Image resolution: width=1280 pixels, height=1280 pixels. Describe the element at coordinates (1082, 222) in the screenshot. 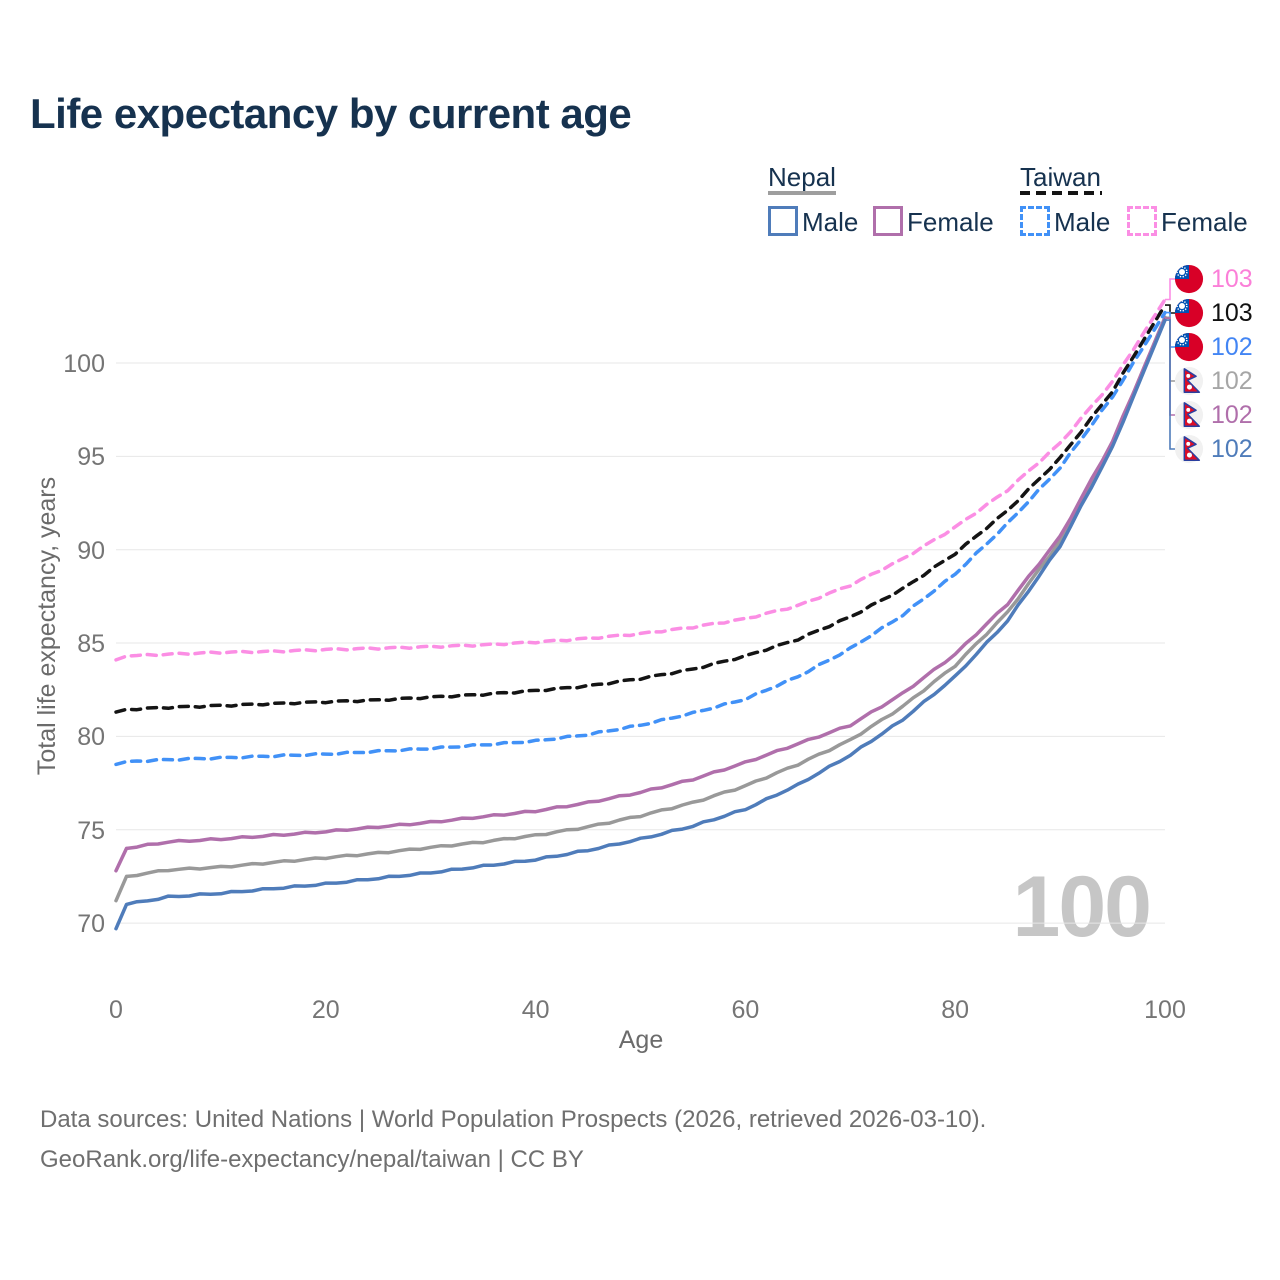

I see `taiwan-male-label: Male` at that location.